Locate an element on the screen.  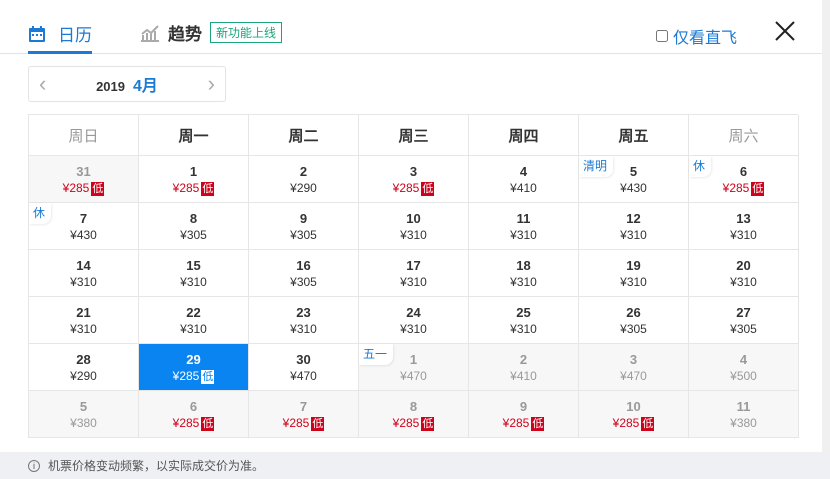
day-cell: 7 ¥285 低 is located at coordinates (304, 414).